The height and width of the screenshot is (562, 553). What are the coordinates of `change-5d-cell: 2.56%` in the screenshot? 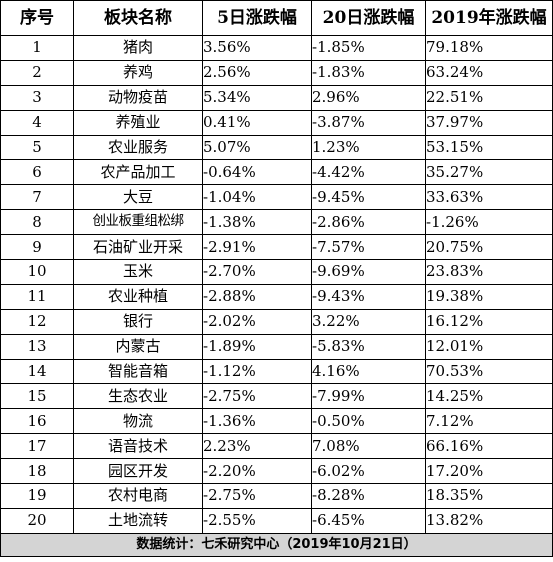 It's located at (257, 72).